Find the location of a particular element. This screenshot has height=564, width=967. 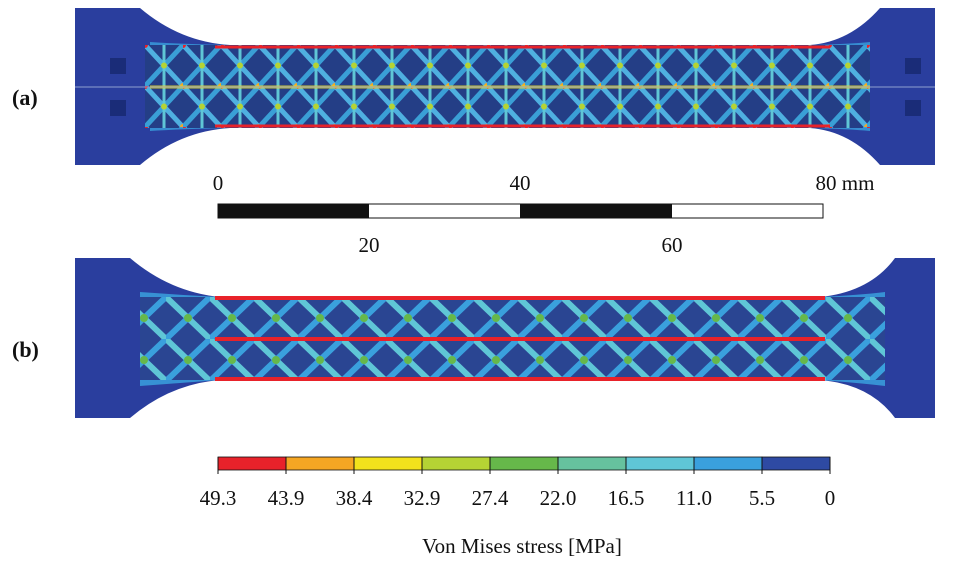

scale-label: 40 is located at coordinates (520, 183).